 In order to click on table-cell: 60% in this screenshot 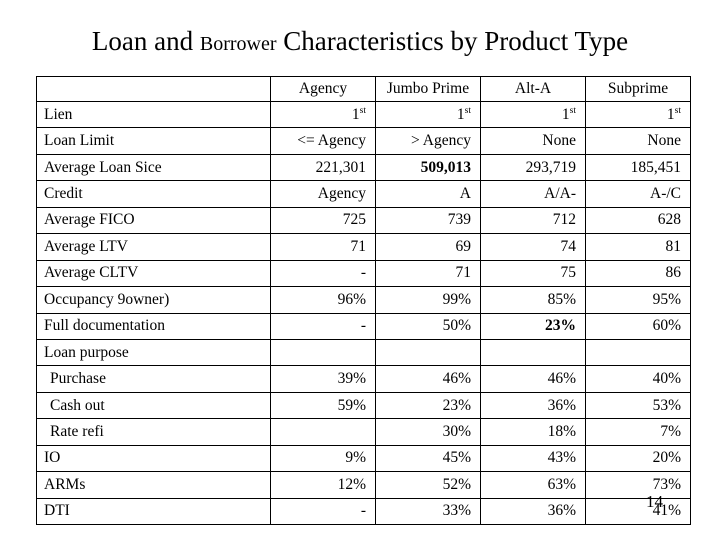, I will do `click(638, 326)`.